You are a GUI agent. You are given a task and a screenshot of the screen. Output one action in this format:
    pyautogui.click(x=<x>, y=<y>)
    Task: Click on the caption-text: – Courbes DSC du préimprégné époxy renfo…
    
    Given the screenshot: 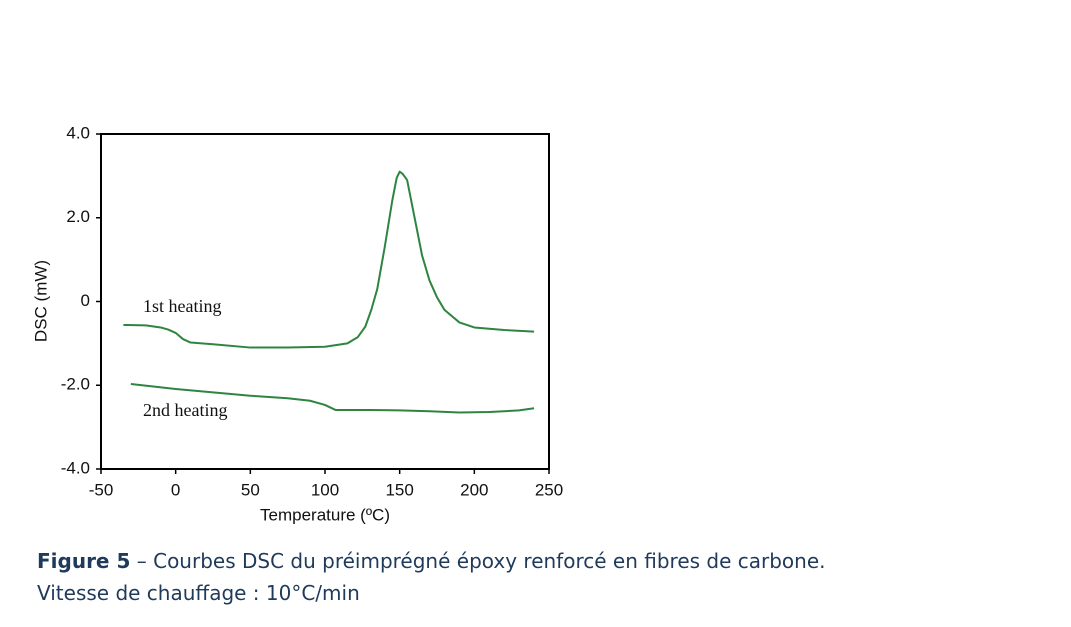 What is the action you would take?
    pyautogui.click(x=481, y=561)
    